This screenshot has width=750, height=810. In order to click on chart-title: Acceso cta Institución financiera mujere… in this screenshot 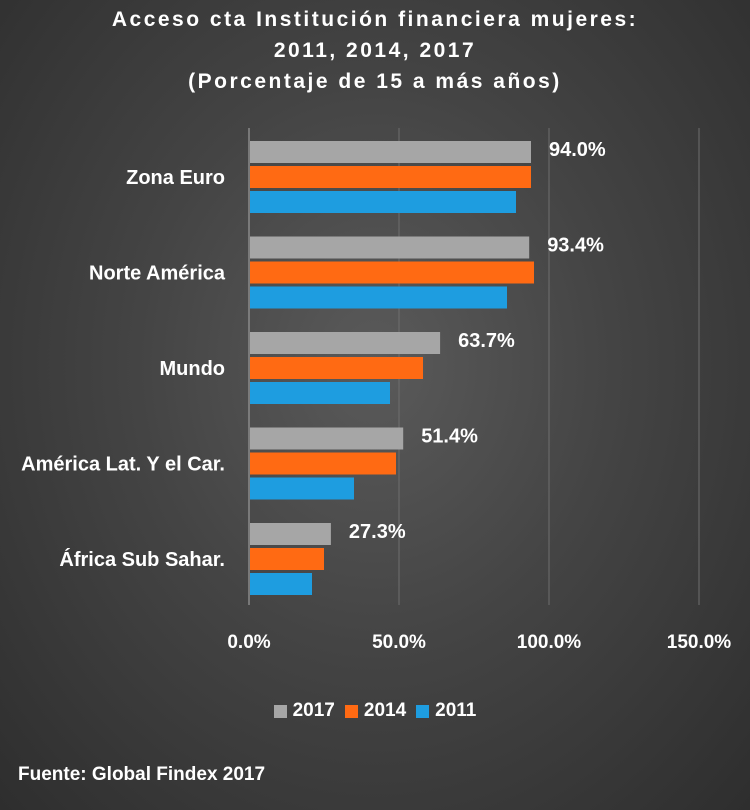, I will do `click(375, 50)`.